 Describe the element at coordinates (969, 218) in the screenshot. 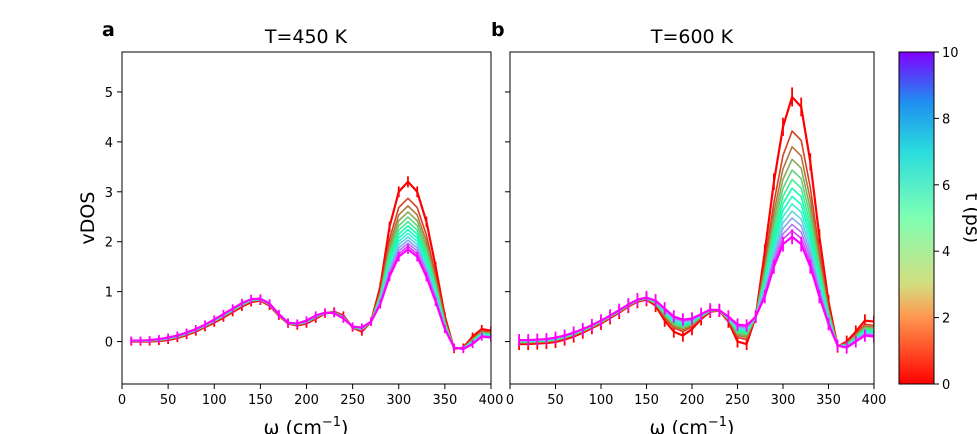

I see `colorbar-label: t (ps)` at that location.